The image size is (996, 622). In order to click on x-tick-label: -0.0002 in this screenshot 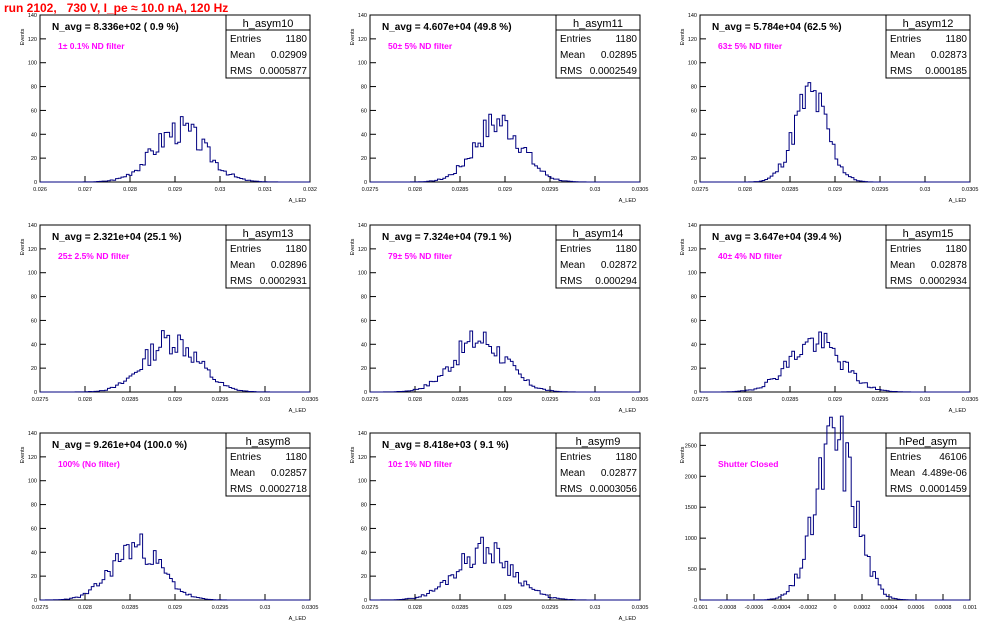, I will do `click(808, 608)`.